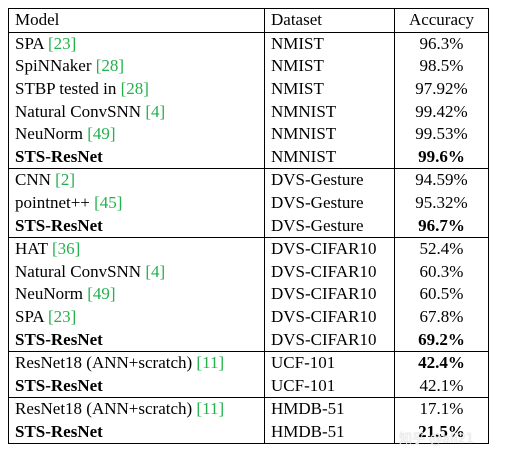 This screenshot has height=463, width=507. What do you see at coordinates (35, 180) in the screenshot?
I see `model-name: CNN` at bounding box center [35, 180].